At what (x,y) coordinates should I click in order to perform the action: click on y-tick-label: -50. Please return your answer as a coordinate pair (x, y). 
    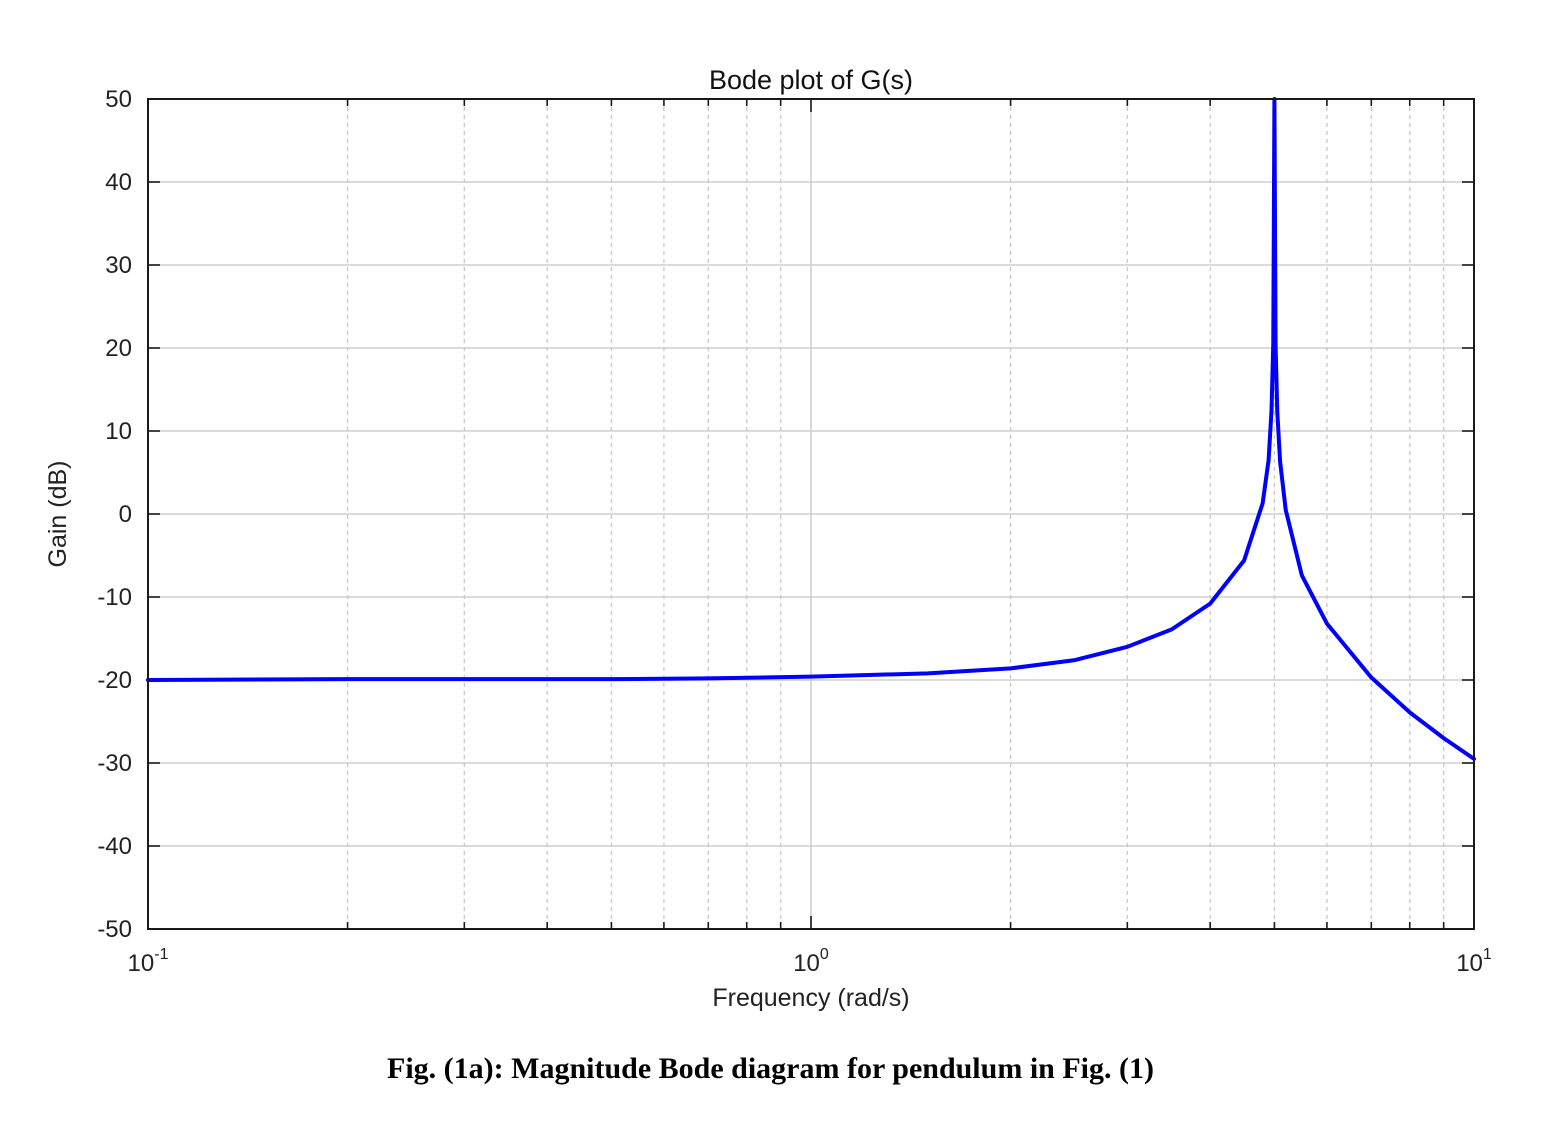
    Looking at the image, I should click on (114, 929).